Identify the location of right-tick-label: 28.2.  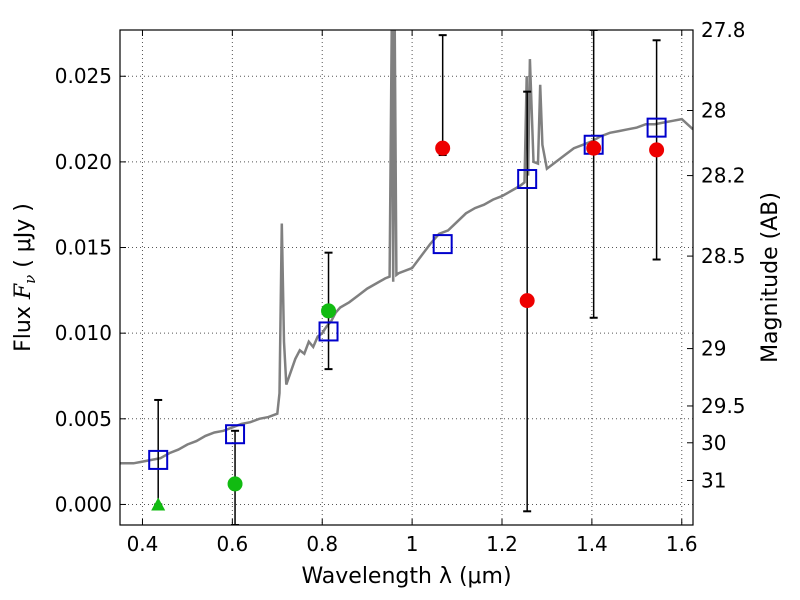
(723, 176).